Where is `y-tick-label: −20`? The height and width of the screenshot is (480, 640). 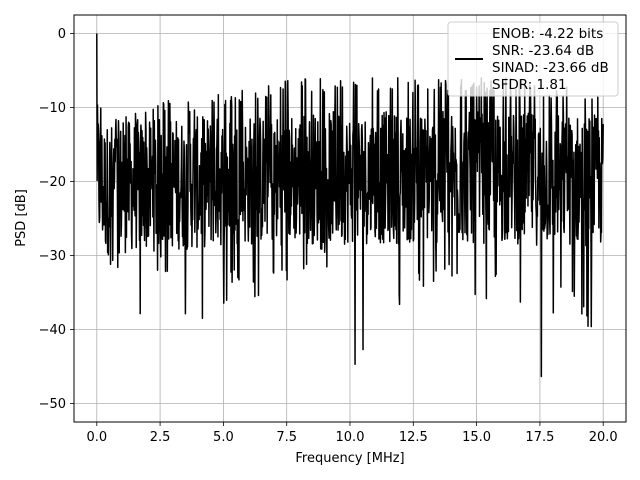
y-tick-label: −20 is located at coordinates (52, 182).